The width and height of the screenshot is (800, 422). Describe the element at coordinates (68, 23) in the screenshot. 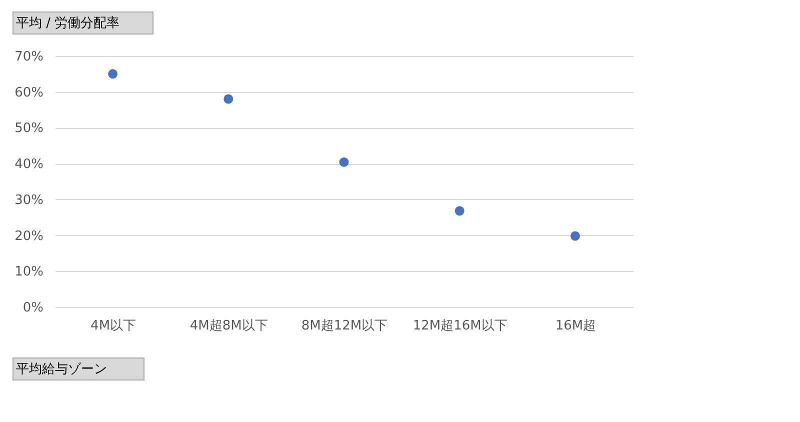

I see `chart-title: 平均 / 労働分配率` at that location.